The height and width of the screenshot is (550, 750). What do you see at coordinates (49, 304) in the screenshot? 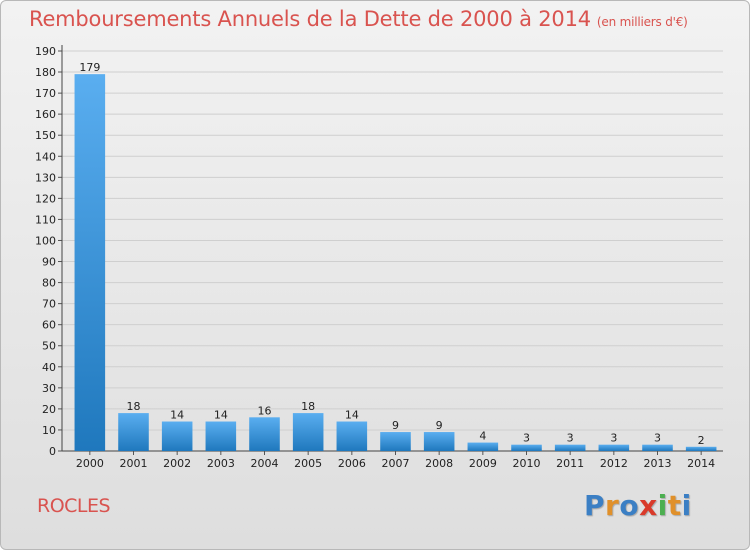
I see `y-tick-label: 70` at bounding box center [49, 304].